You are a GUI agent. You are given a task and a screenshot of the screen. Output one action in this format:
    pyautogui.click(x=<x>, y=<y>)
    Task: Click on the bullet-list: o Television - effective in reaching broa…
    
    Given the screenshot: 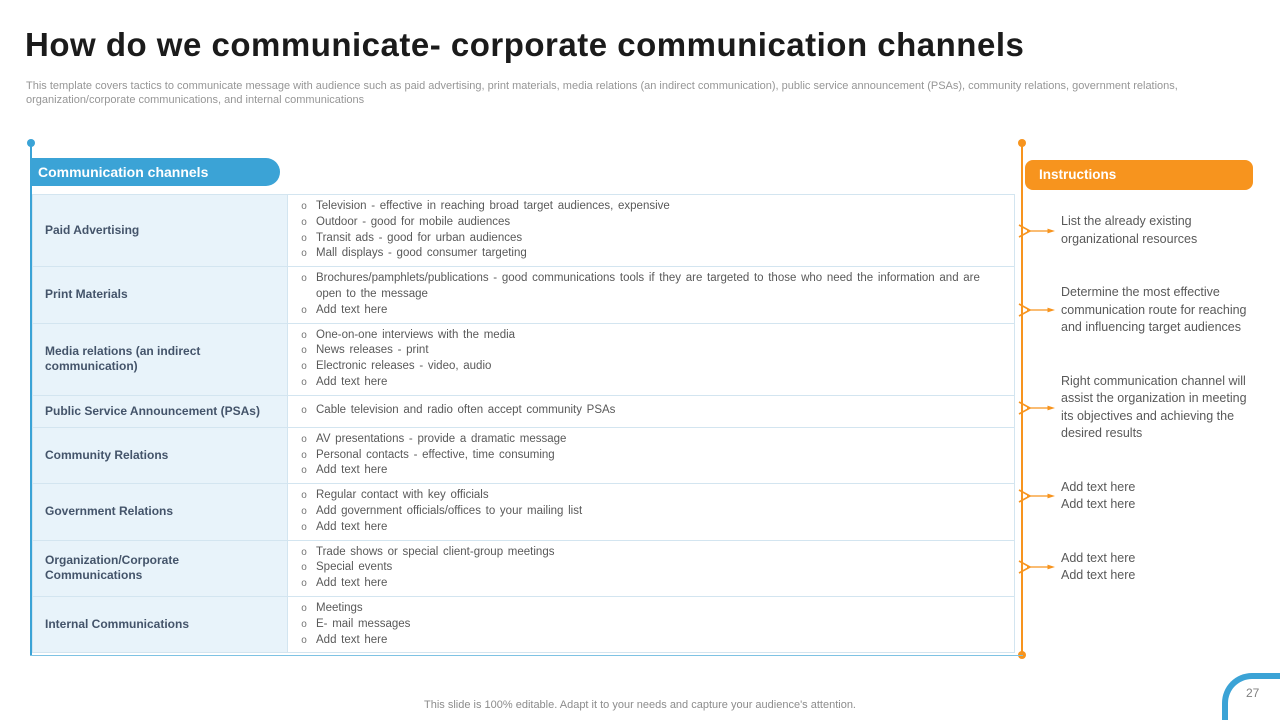 What is the action you would take?
    pyautogui.click(x=648, y=230)
    